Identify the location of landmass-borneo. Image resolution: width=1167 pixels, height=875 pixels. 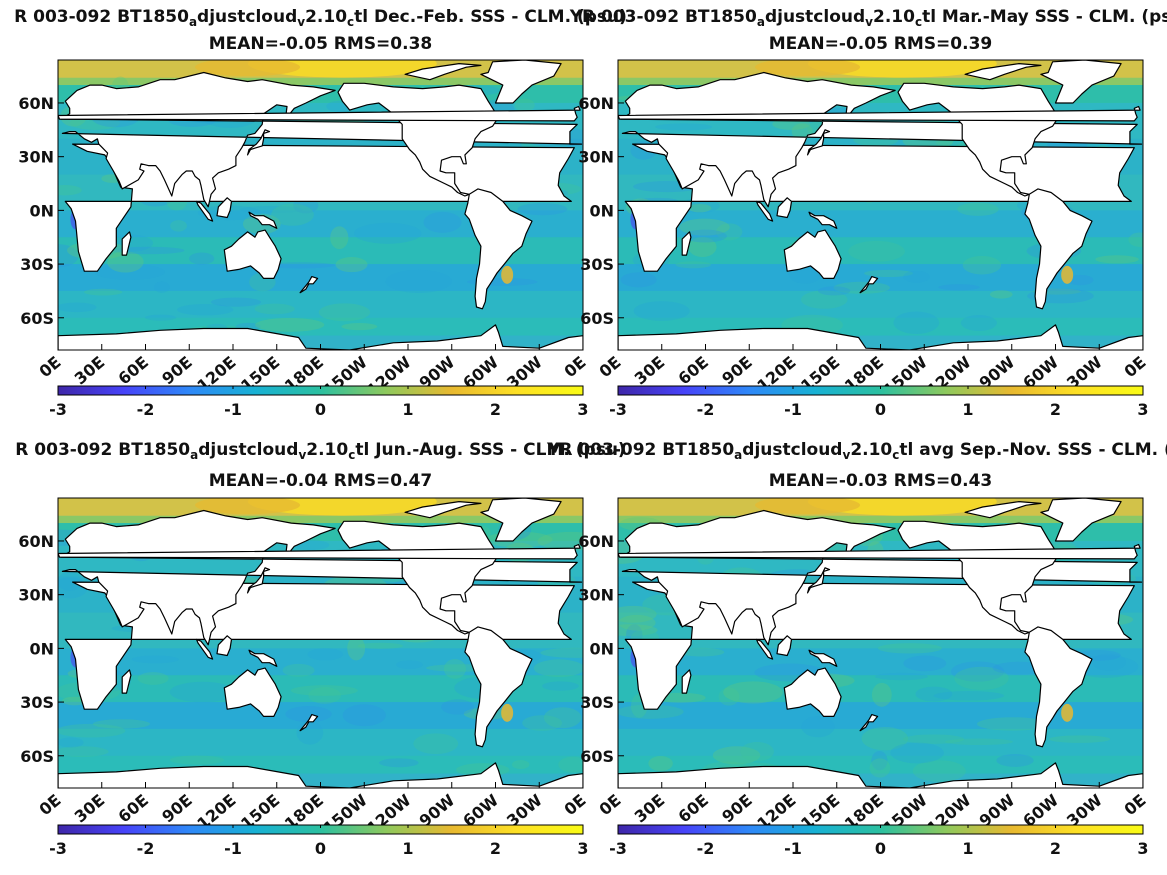
(224, 646).